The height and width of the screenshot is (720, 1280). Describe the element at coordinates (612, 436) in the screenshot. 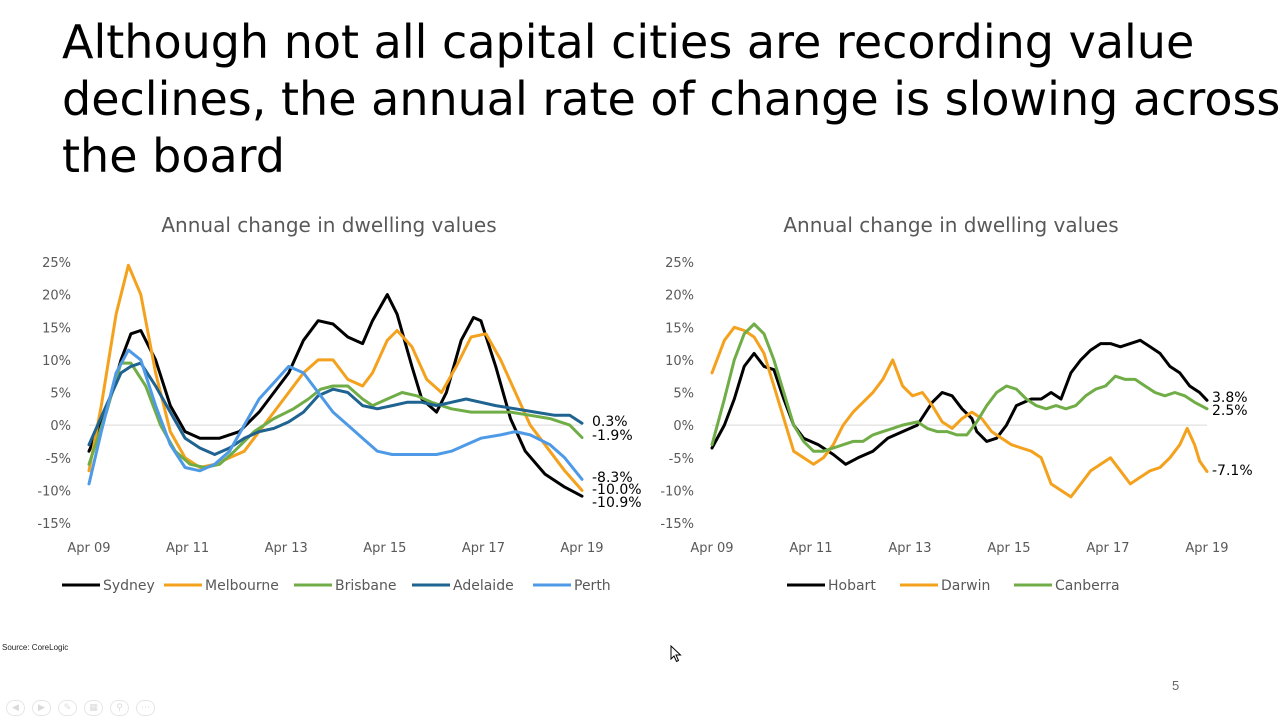

I see `chart1-end-label-brisbane: -1.9%` at that location.